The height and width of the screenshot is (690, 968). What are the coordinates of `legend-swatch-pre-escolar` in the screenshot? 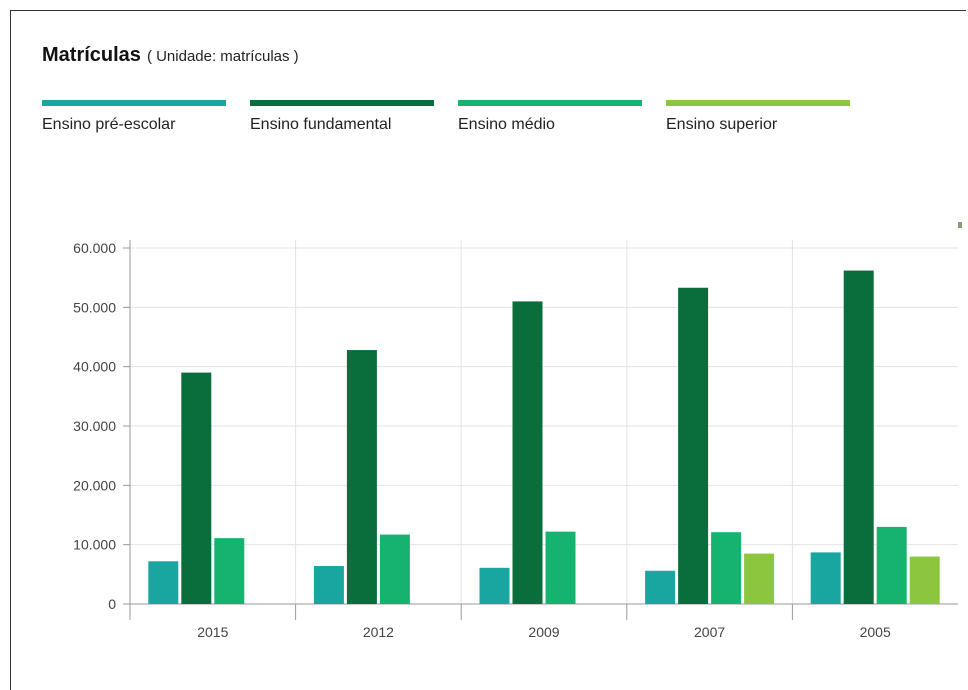 It's located at (134, 103).